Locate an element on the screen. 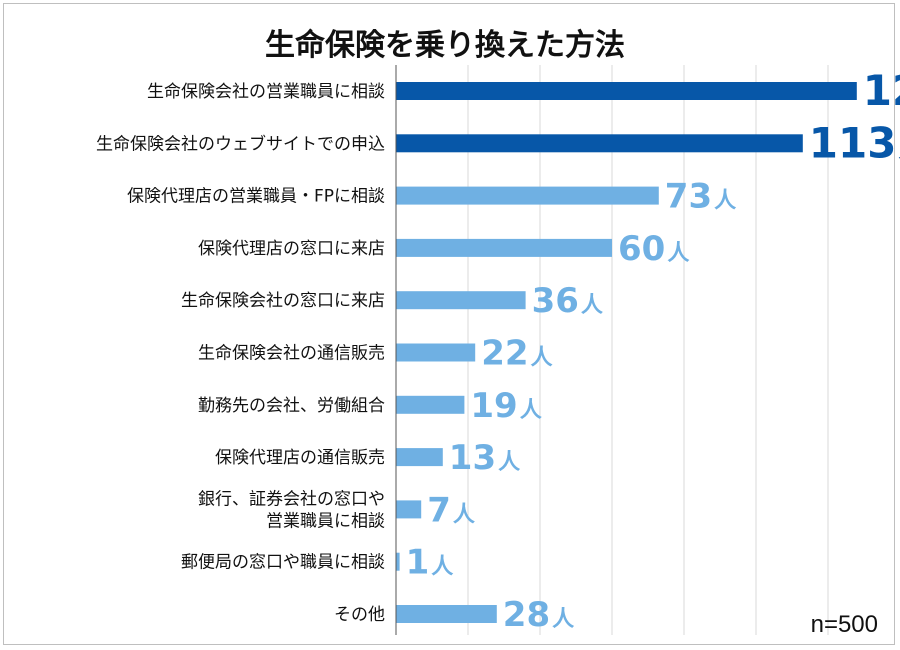 The height and width of the screenshot is (650, 900). value-label: 13人 is located at coordinates (484, 458).